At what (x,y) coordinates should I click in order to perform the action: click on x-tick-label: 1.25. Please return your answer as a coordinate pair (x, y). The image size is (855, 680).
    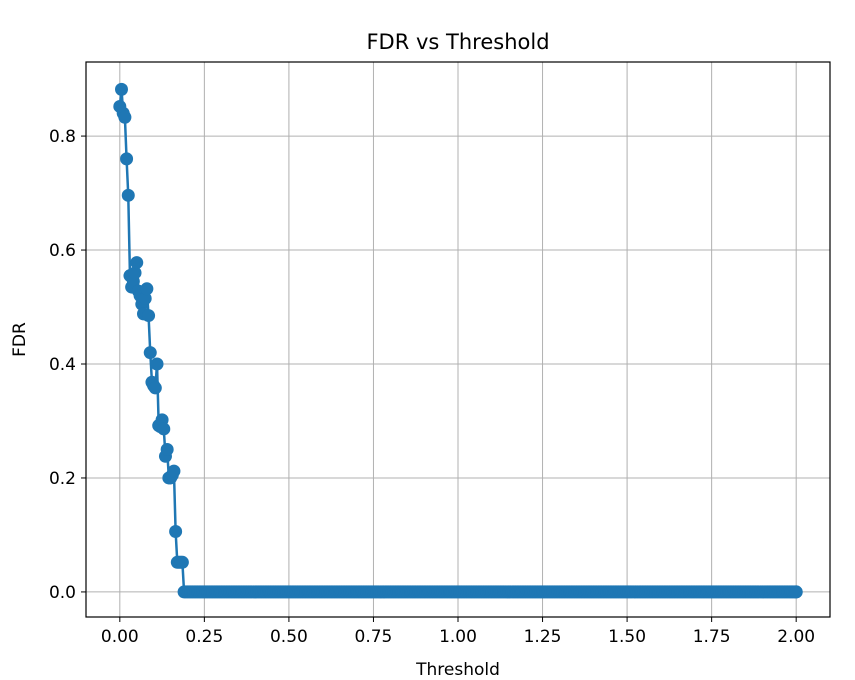
    Looking at the image, I should click on (543, 637).